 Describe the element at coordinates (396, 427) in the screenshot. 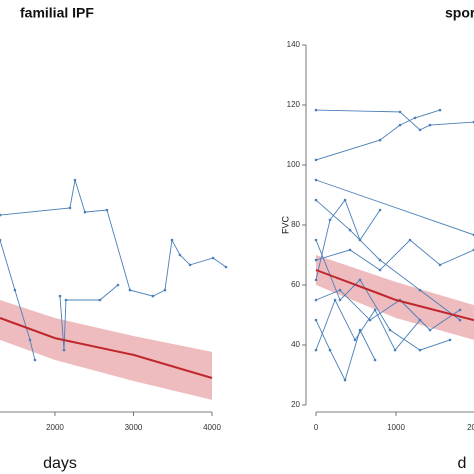

I see `x-tick-label: 1000` at that location.